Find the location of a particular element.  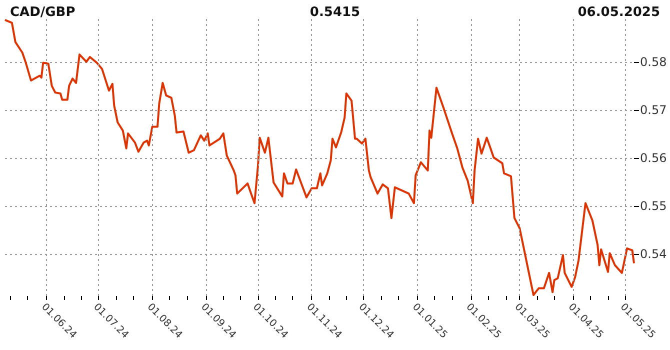

y-tick-label: 0.55 is located at coordinates (653, 206).